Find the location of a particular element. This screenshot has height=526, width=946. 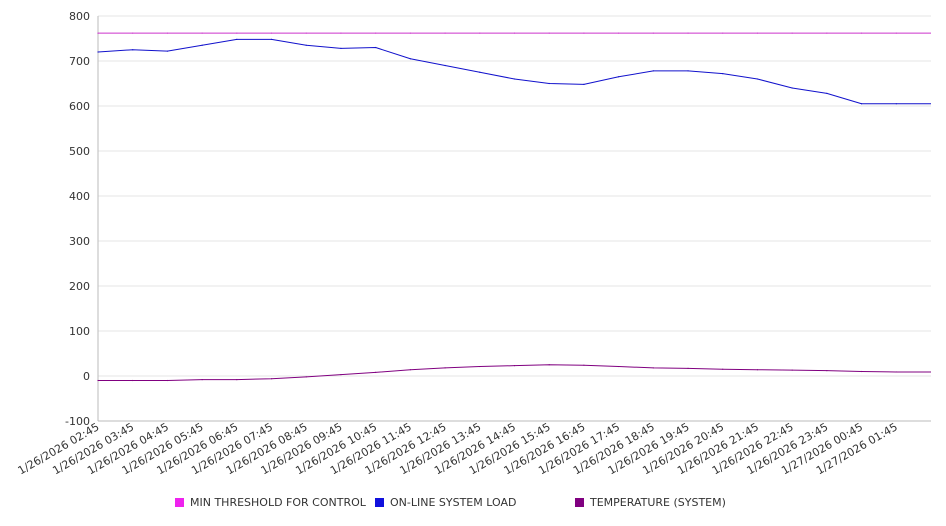

y-tick-label: 500 is located at coordinates (79, 151).